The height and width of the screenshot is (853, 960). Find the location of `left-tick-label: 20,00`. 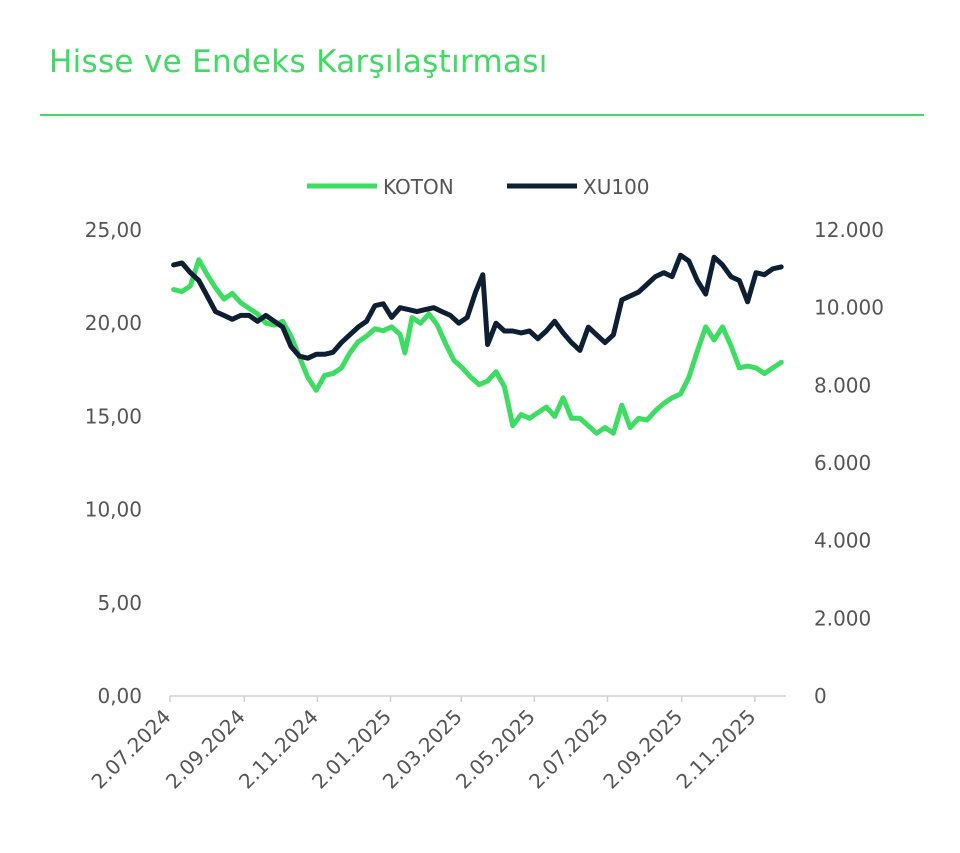

left-tick-label: 20,00 is located at coordinates (113, 323).